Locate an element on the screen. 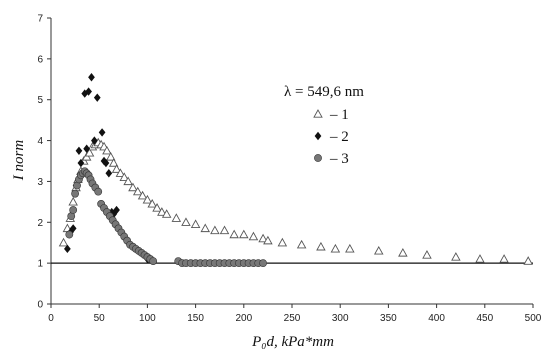 This screenshot has height=356, width=544. y-tick-label: 5 is located at coordinates (40, 100).